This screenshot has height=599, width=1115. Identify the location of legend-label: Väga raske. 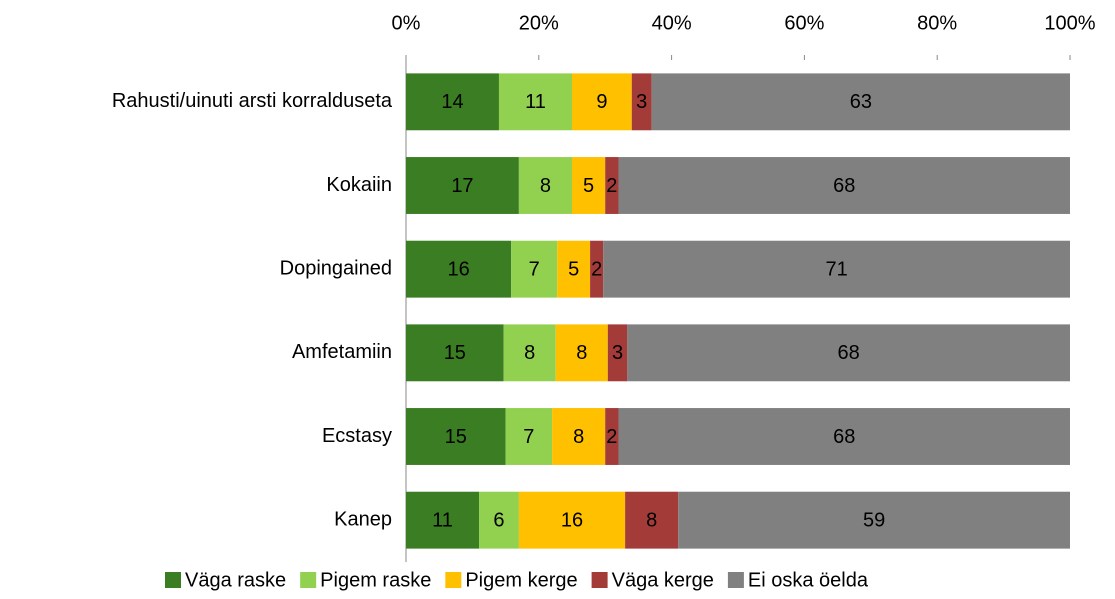
(235, 580).